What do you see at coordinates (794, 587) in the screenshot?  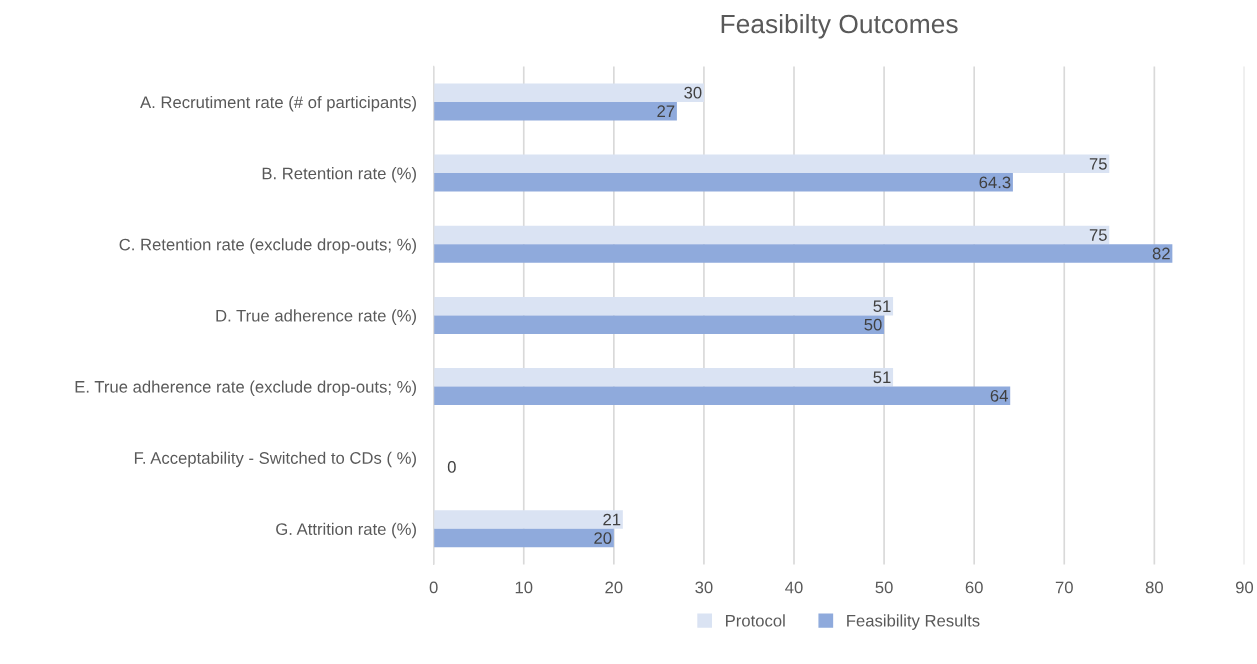 I see `x-tick-label: 40` at bounding box center [794, 587].